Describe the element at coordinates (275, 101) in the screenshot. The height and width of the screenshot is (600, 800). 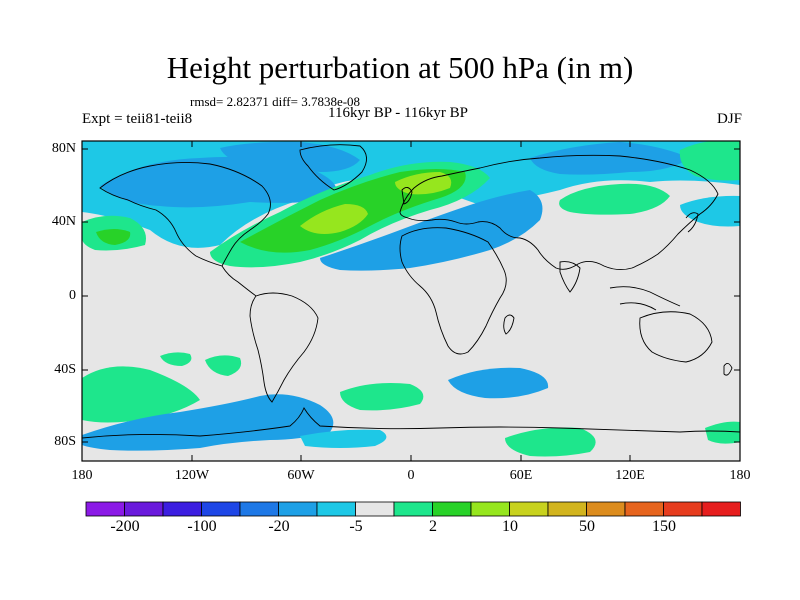
I see `rmsd-diff-stats: rmsd= 2.82371 diff= 3.7838e-08` at that location.